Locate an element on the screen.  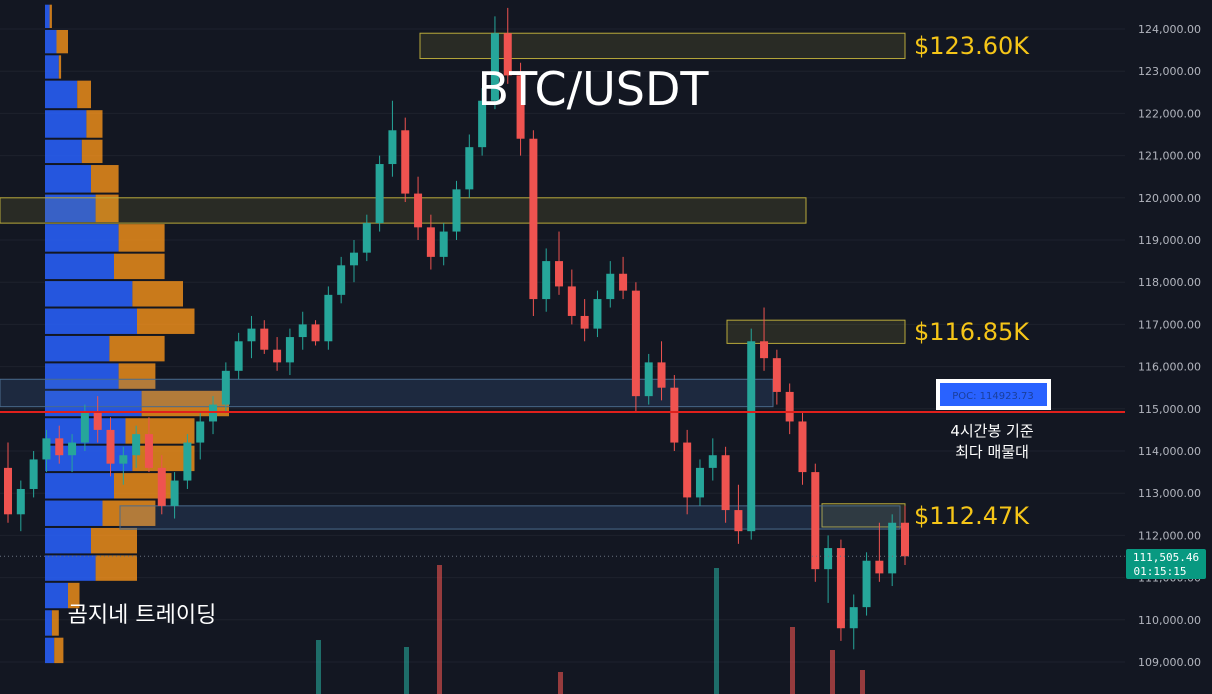
y-tick-label: 114,000.00 is located at coordinates (1169, 451).